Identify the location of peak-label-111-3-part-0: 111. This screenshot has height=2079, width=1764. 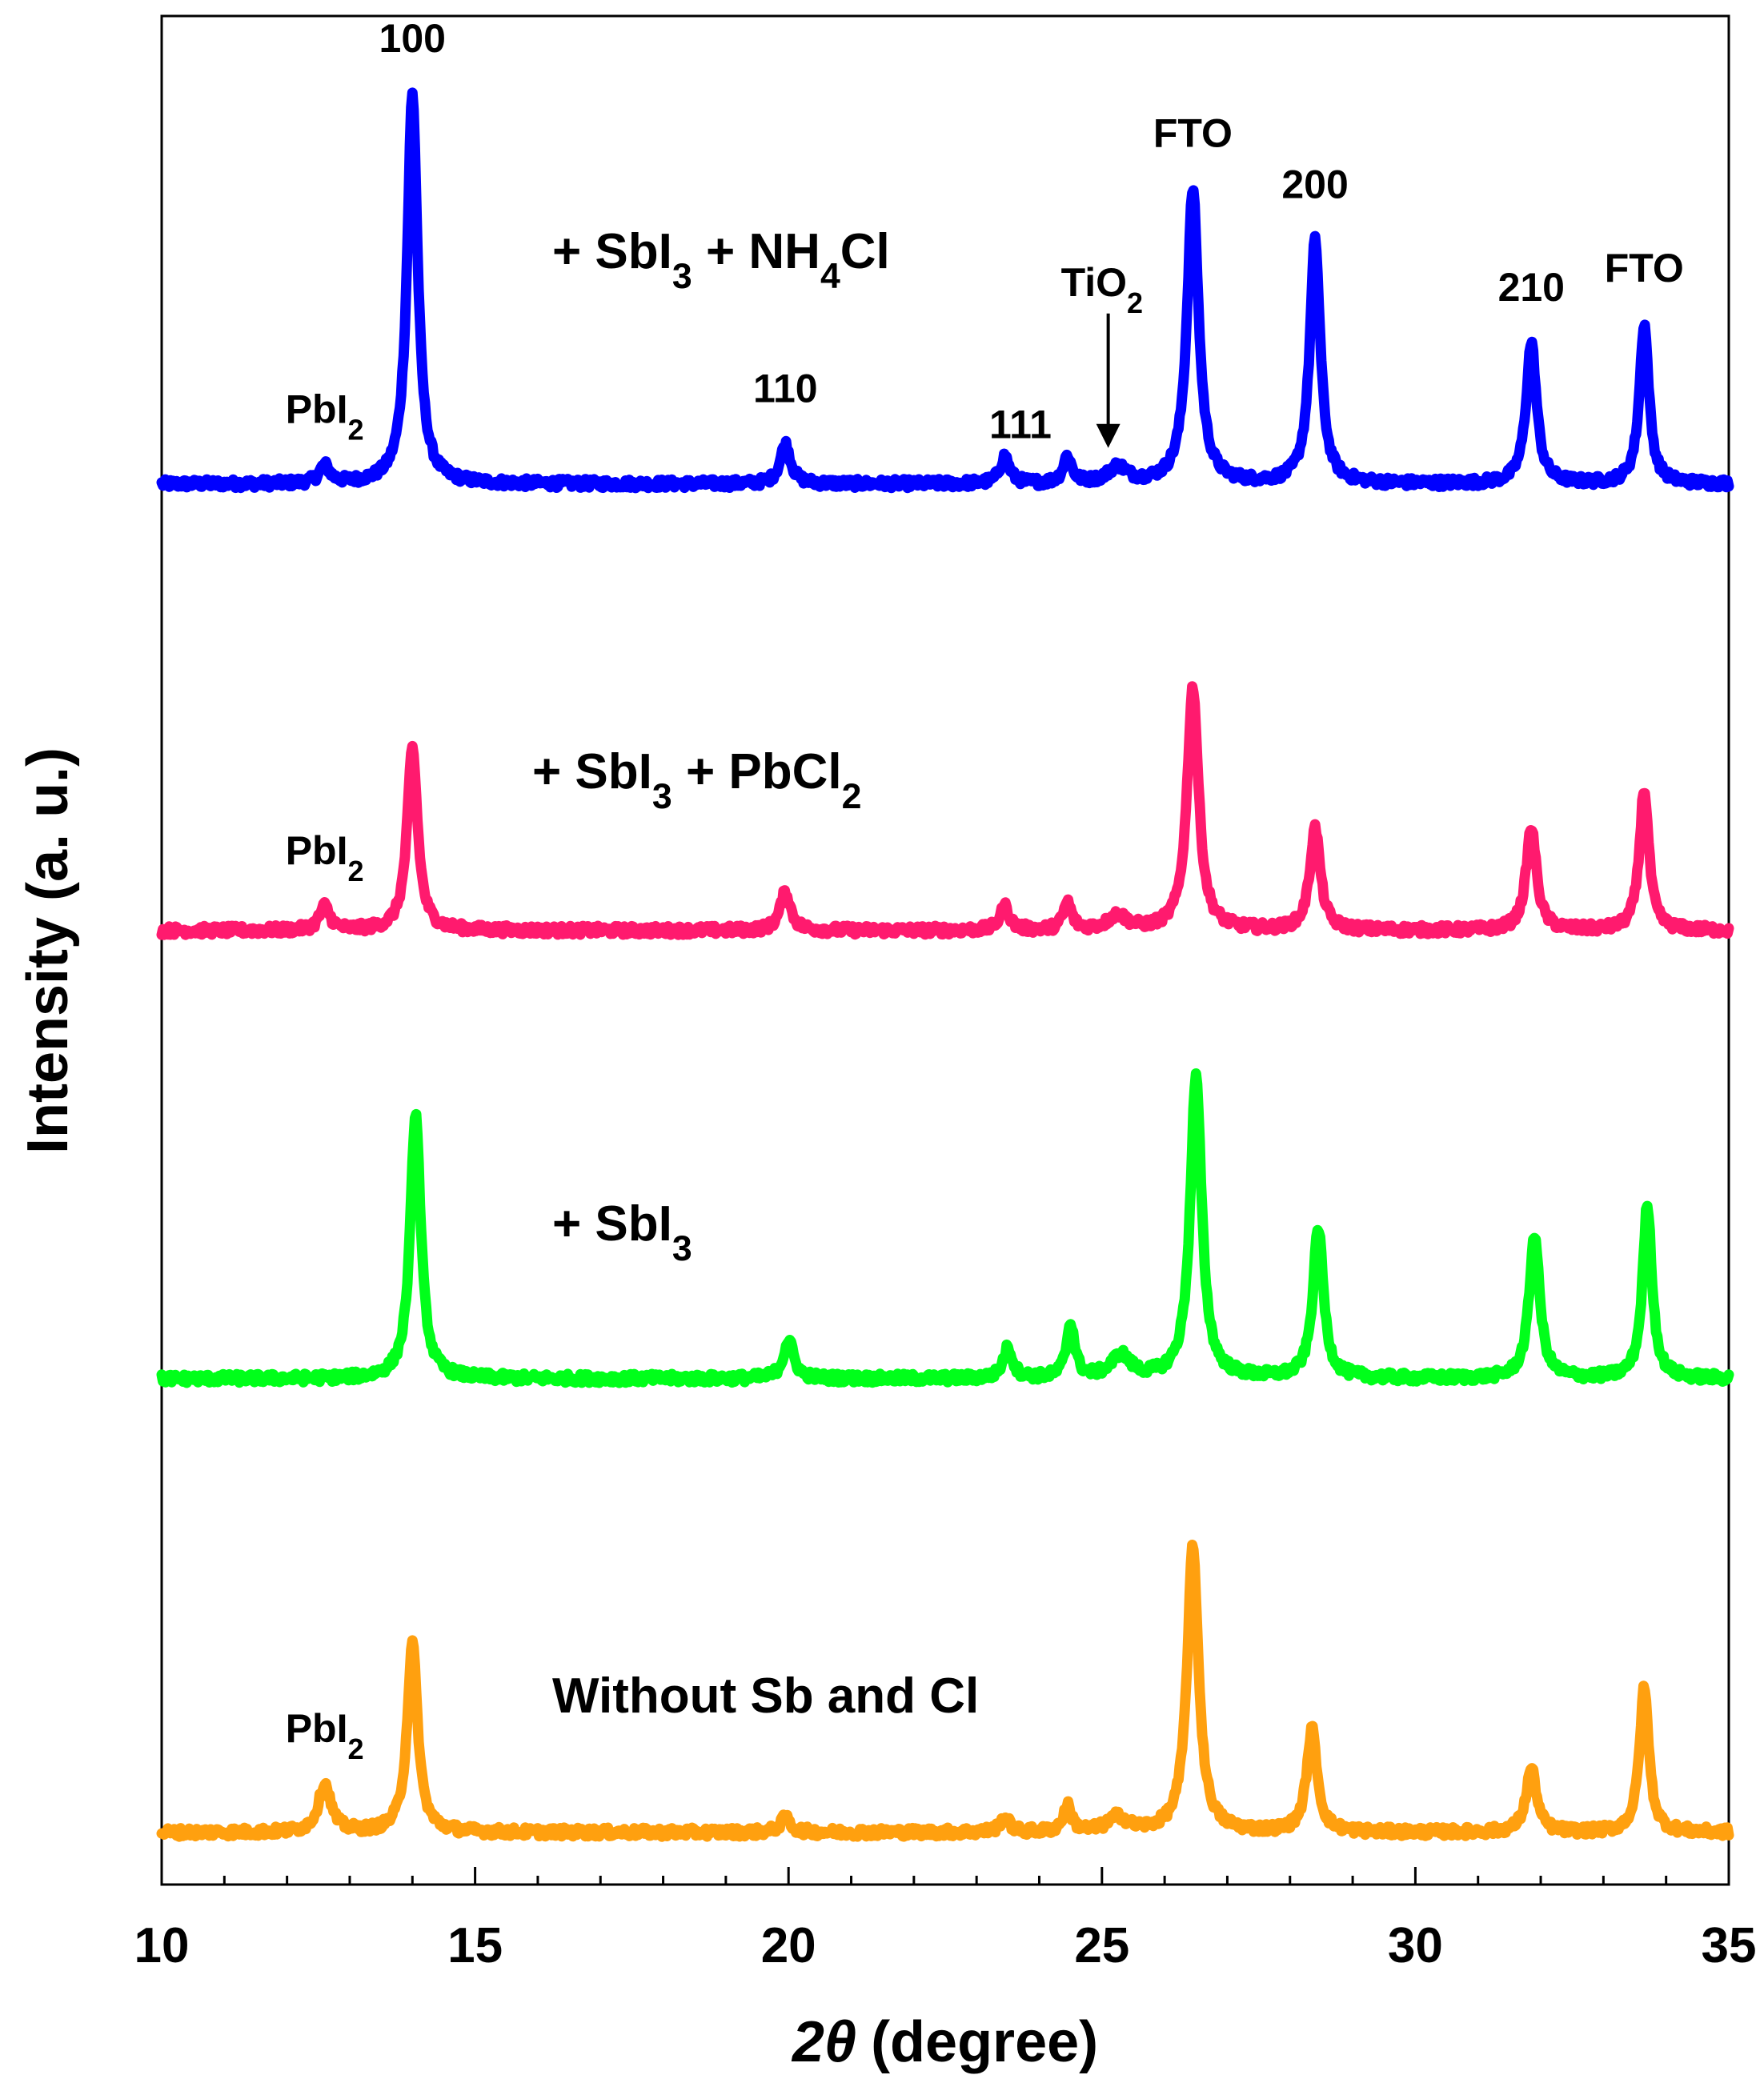
(1020, 425).